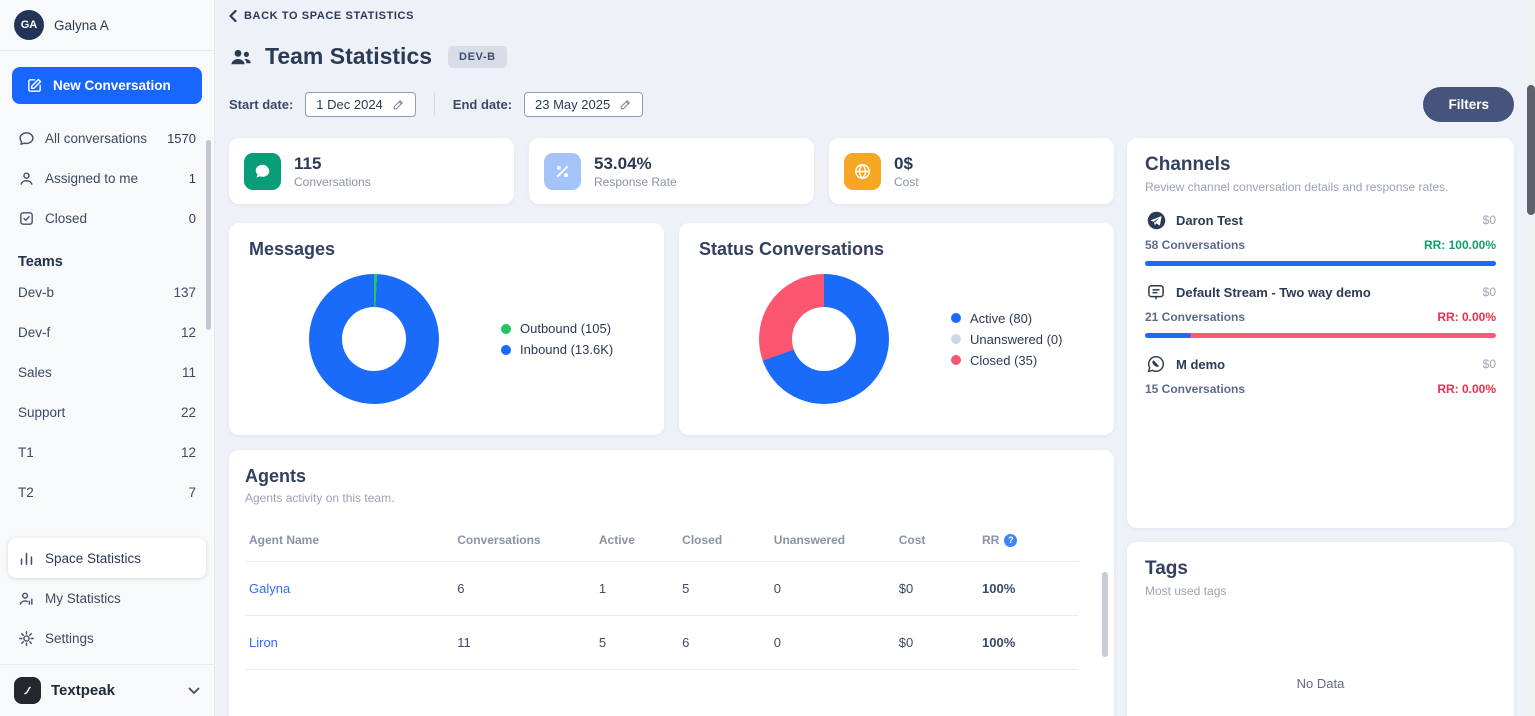 The height and width of the screenshot is (716, 1535). What do you see at coordinates (107, 218) in the screenshot?
I see `sidebar-item-closed: Closed 0` at bounding box center [107, 218].